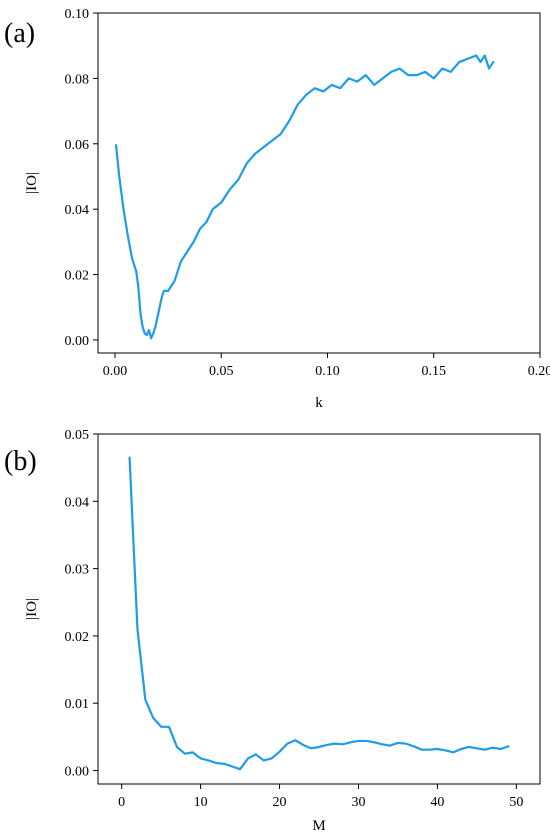 The height and width of the screenshot is (836, 550). I want to click on x-tick-label: 0.10, so click(327, 371).